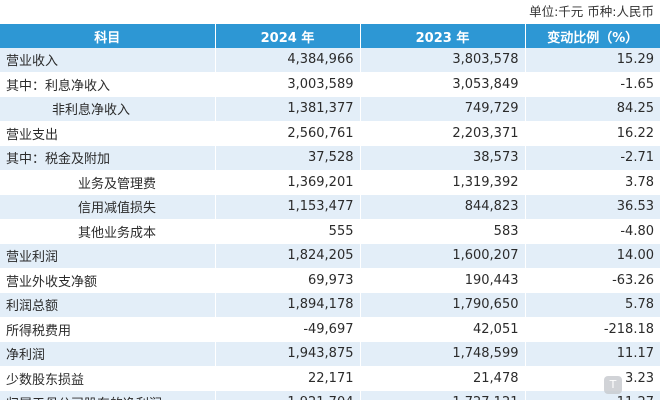  What do you see at coordinates (592, 60) in the screenshot?
I see `change-pct: 15.29` at bounding box center [592, 60].